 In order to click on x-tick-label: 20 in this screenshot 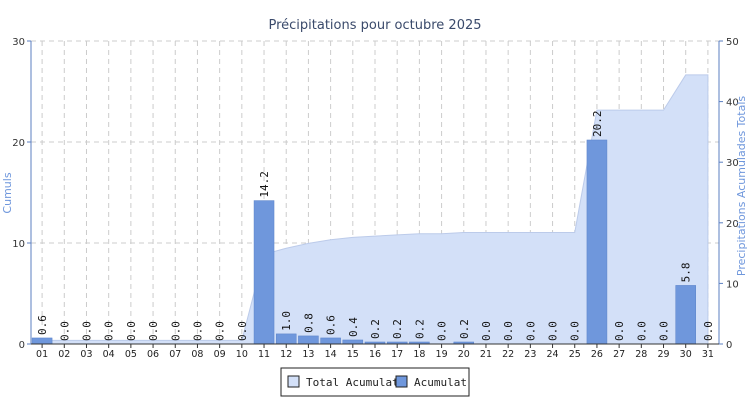, I will do `click(464, 354)`.